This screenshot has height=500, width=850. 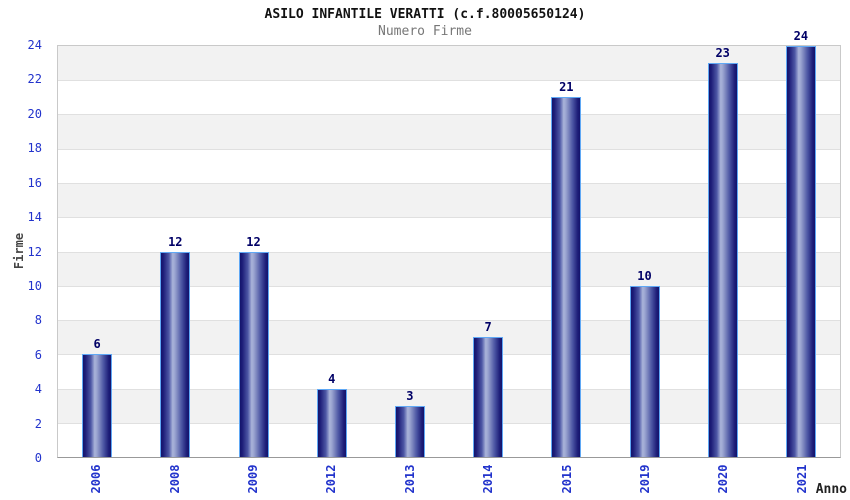 I want to click on y-tick-label: 10, so click(x=34, y=285).